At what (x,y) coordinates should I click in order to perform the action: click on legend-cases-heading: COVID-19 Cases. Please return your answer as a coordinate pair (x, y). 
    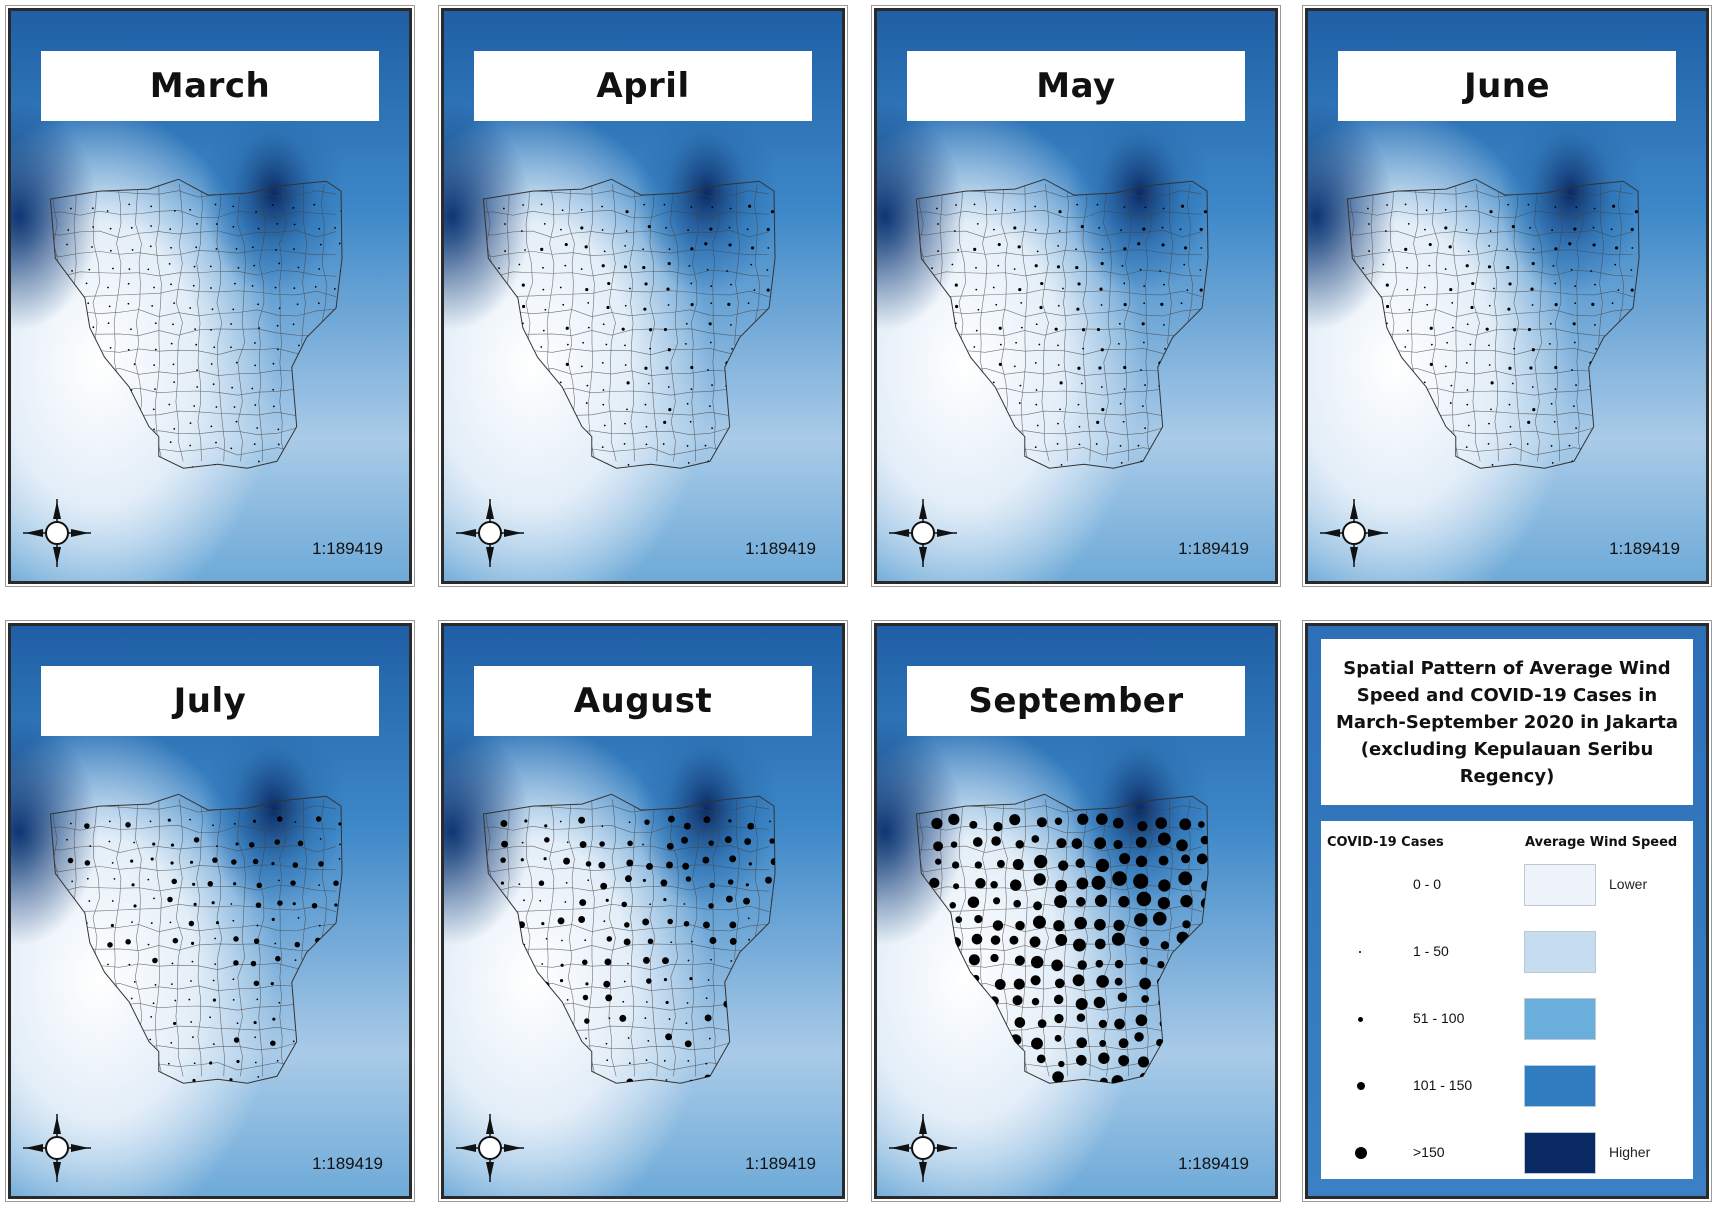
    Looking at the image, I should click on (1385, 842).